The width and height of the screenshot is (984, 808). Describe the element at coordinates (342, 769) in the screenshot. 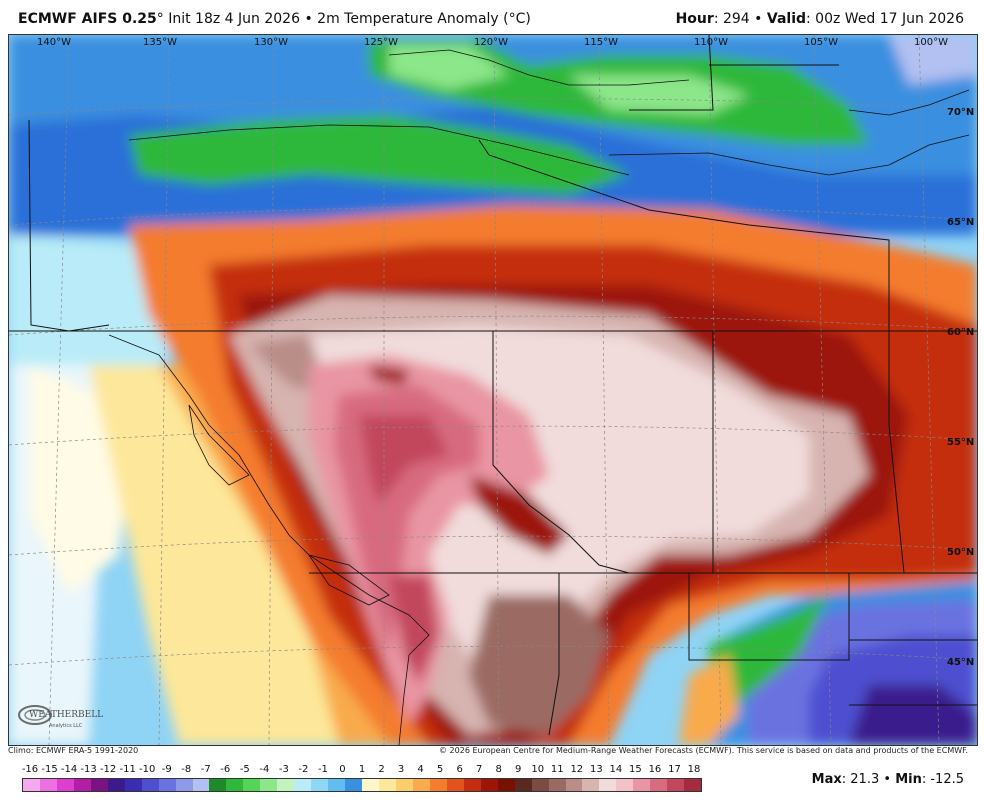

I see `scale-tick-label: 0` at that location.